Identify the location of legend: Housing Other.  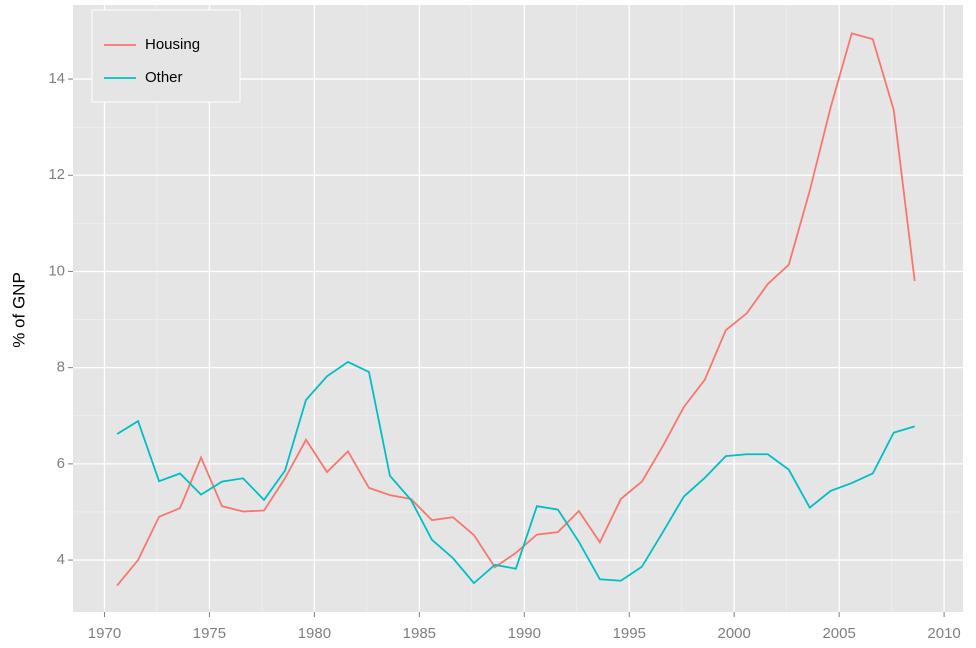
(166, 56).